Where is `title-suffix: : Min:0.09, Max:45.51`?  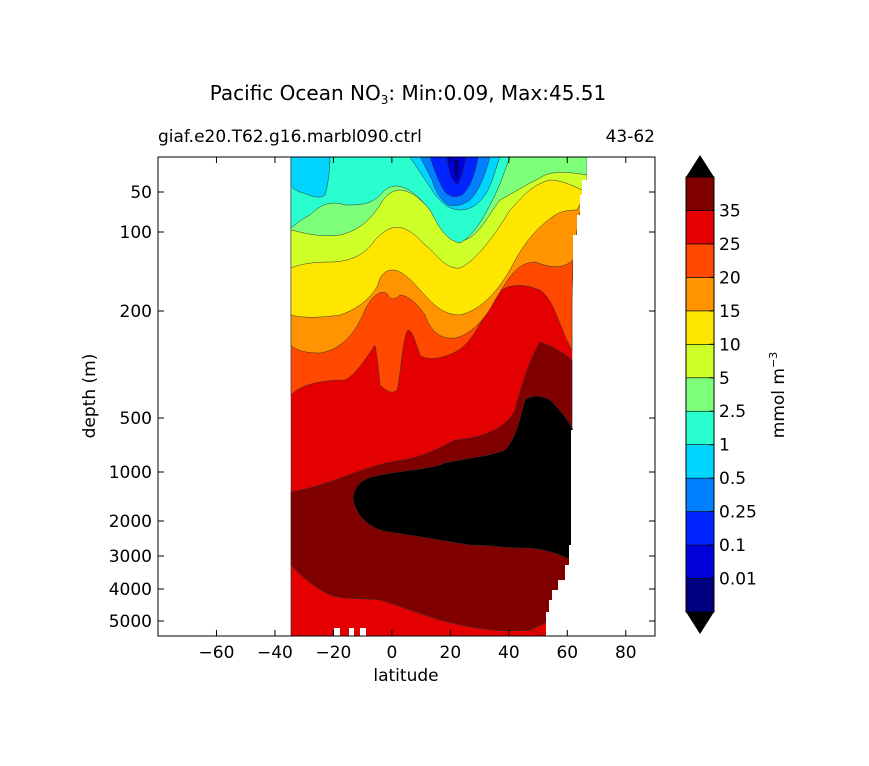
title-suffix: : Min:0.09, Max:45.51 is located at coordinates (497, 93).